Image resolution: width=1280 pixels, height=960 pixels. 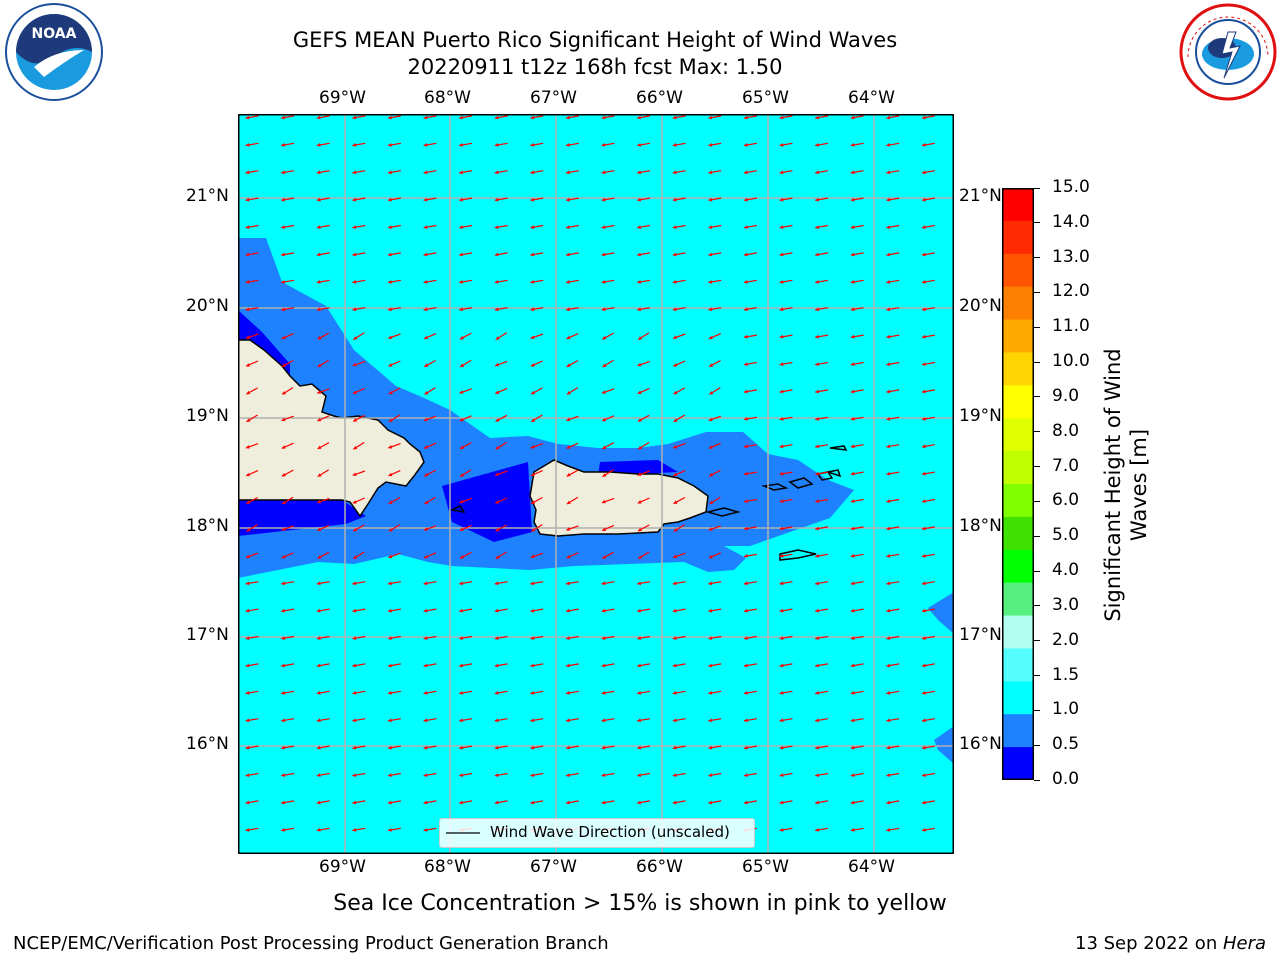 What do you see at coordinates (1071, 326) in the screenshot?
I see `colorbar-tick-label: 11.0` at bounding box center [1071, 326].